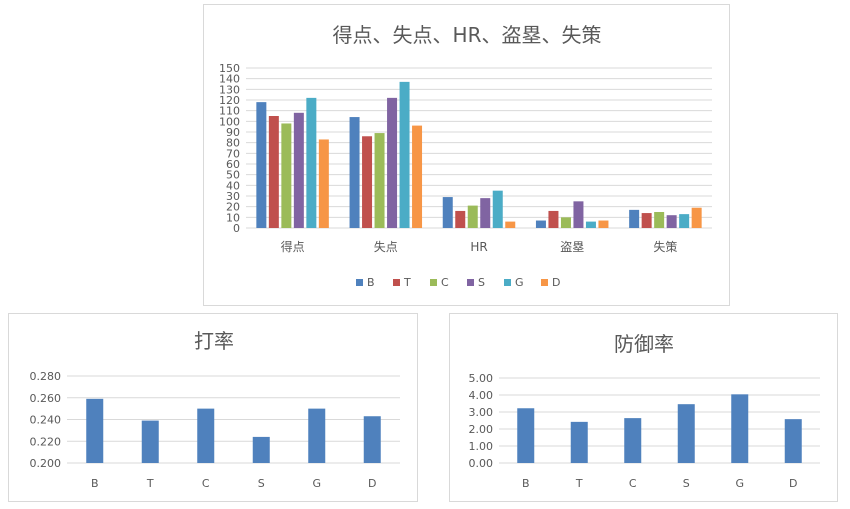 The height and width of the screenshot is (509, 850). Describe the element at coordinates (470, 282) in the screenshot. I see `legend-swatch-S` at that location.